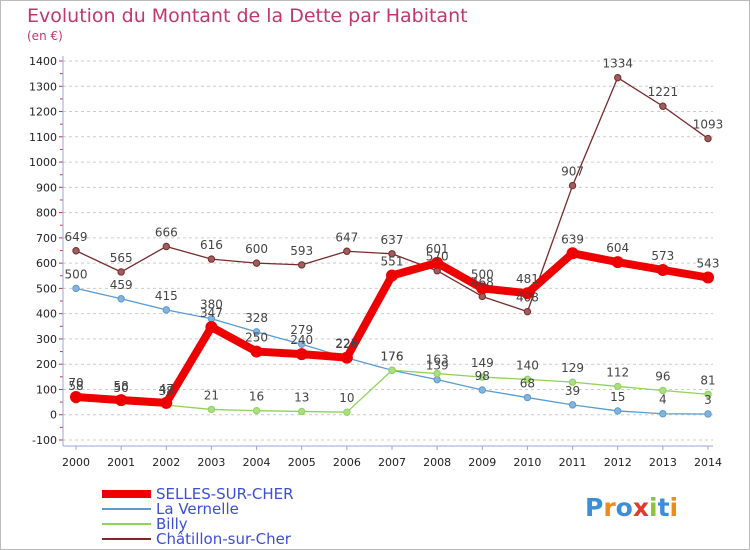  What do you see at coordinates (76, 462) in the screenshot?
I see `x-tick-label: 2000` at bounding box center [76, 462].